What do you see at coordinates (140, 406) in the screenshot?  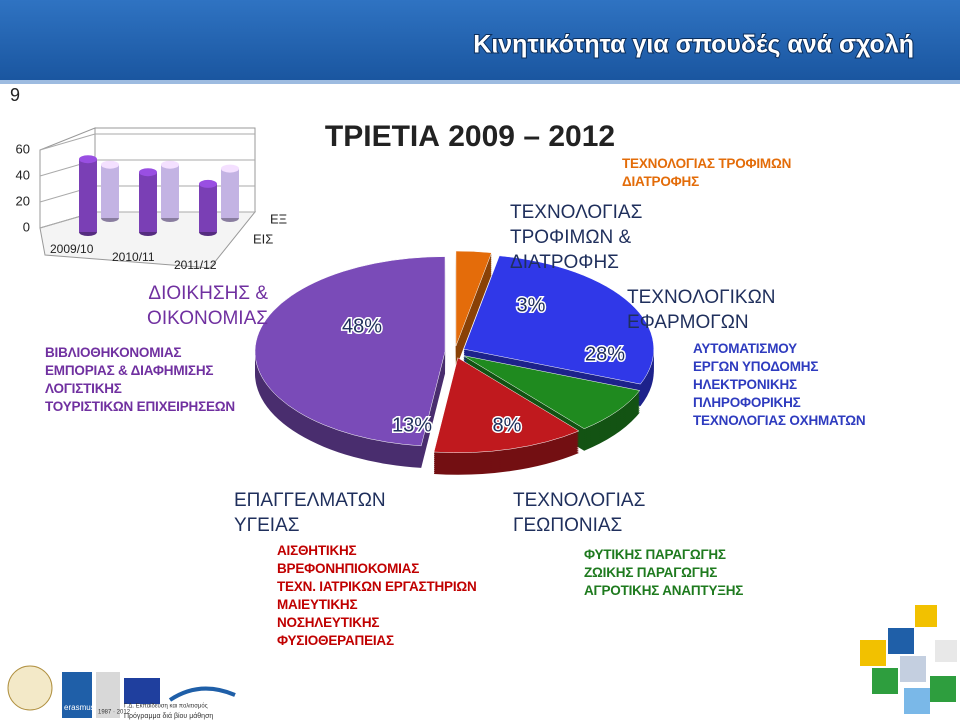 I see `department-name: ΤΟΥΡΙΣΤΙΚΩΝ ΕΠΙΧΕΙΡΗΣΕΩΝ` at bounding box center [140, 406].